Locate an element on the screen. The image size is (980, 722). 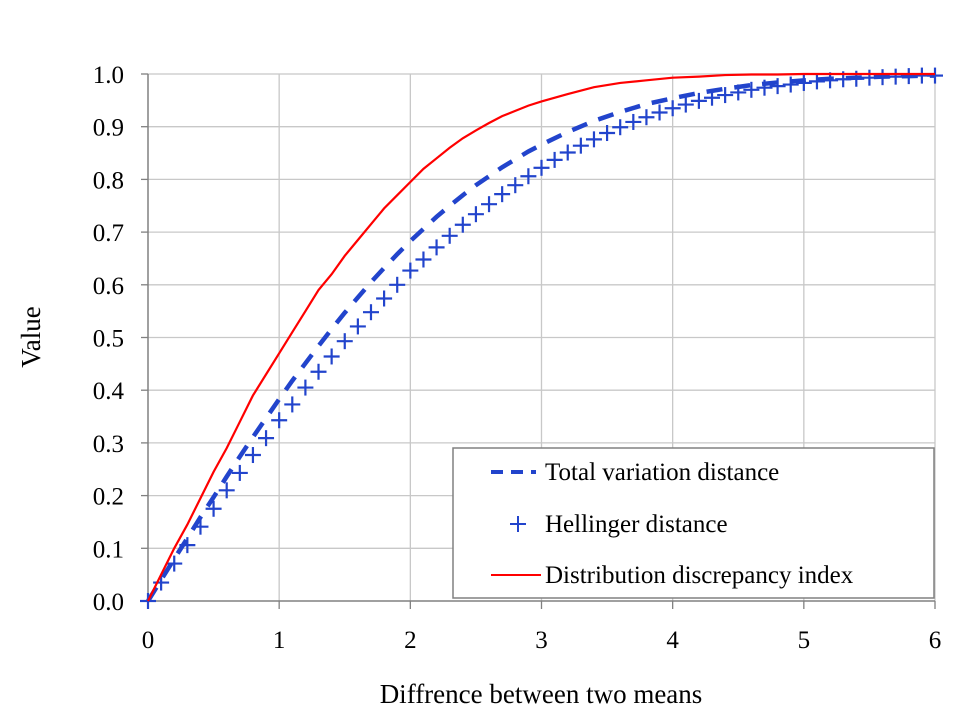
y-tick-label: 0.8 is located at coordinates (108, 180).